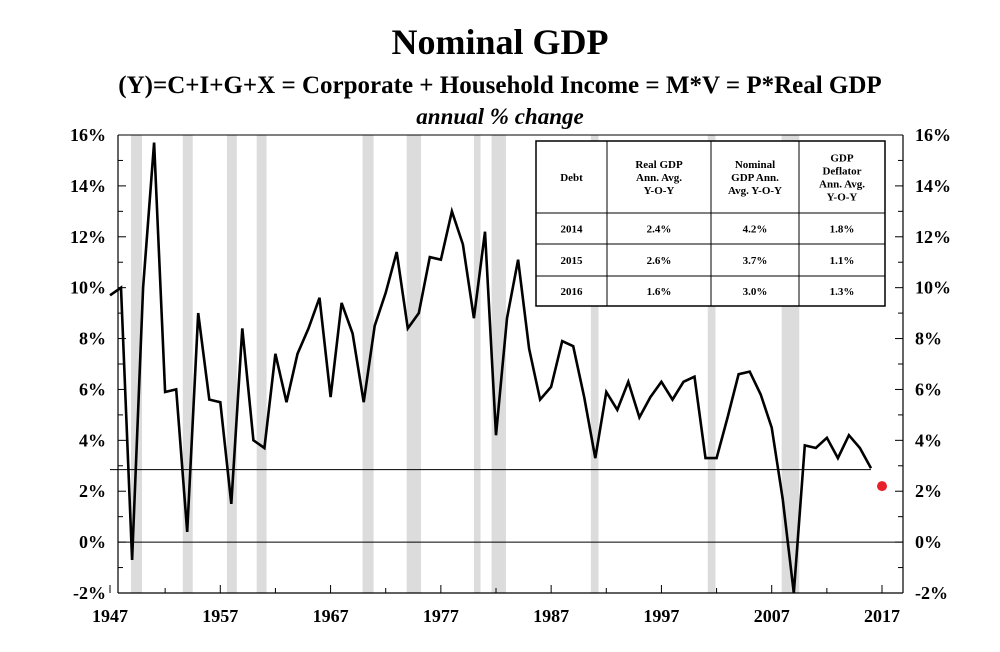  What do you see at coordinates (842, 159) in the screenshot?
I see `table-header-text: GDP` at bounding box center [842, 159].